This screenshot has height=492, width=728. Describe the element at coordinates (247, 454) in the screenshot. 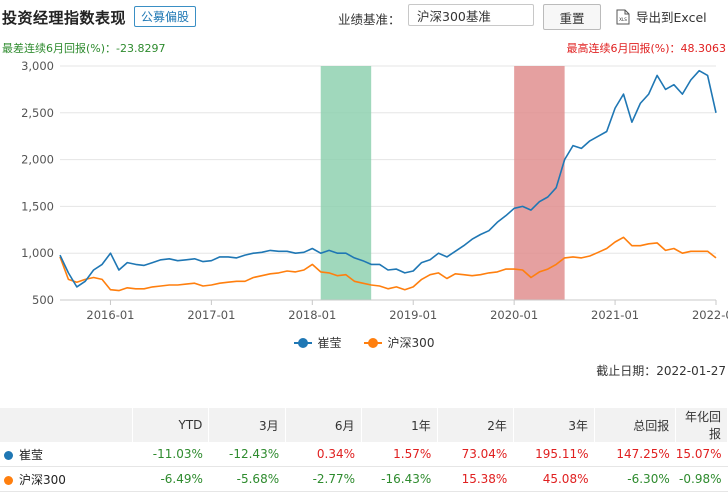

I see `table-cell: -12.43%` at that location.